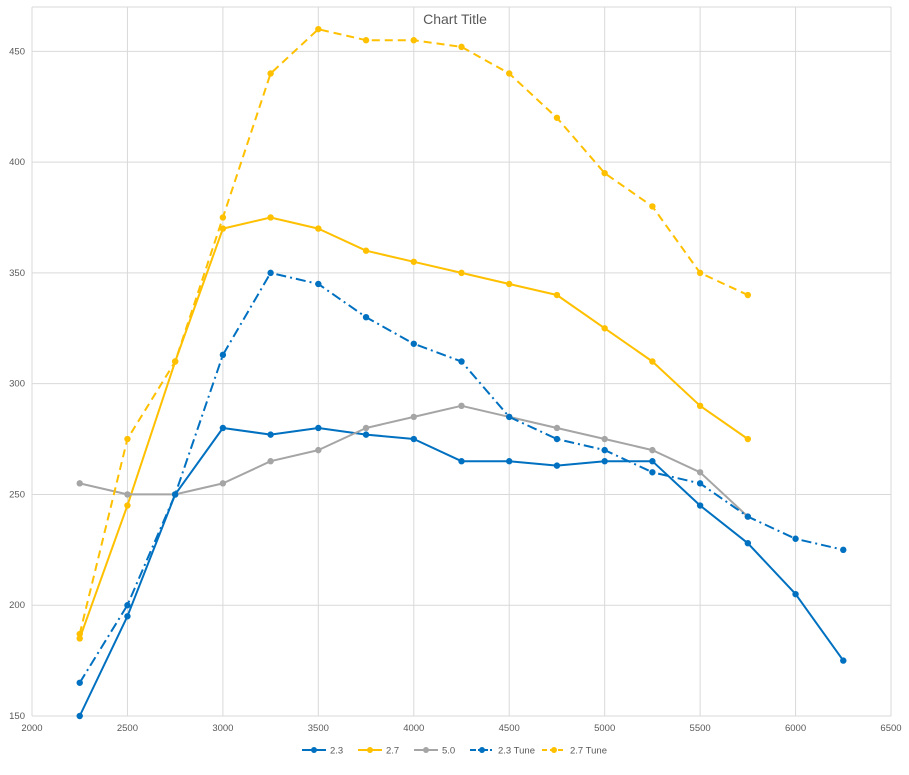 Image resolution: width=909 pixels, height=775 pixels. Describe the element at coordinates (31, 728) in the screenshot. I see `x-tick-label: 2000` at that location.